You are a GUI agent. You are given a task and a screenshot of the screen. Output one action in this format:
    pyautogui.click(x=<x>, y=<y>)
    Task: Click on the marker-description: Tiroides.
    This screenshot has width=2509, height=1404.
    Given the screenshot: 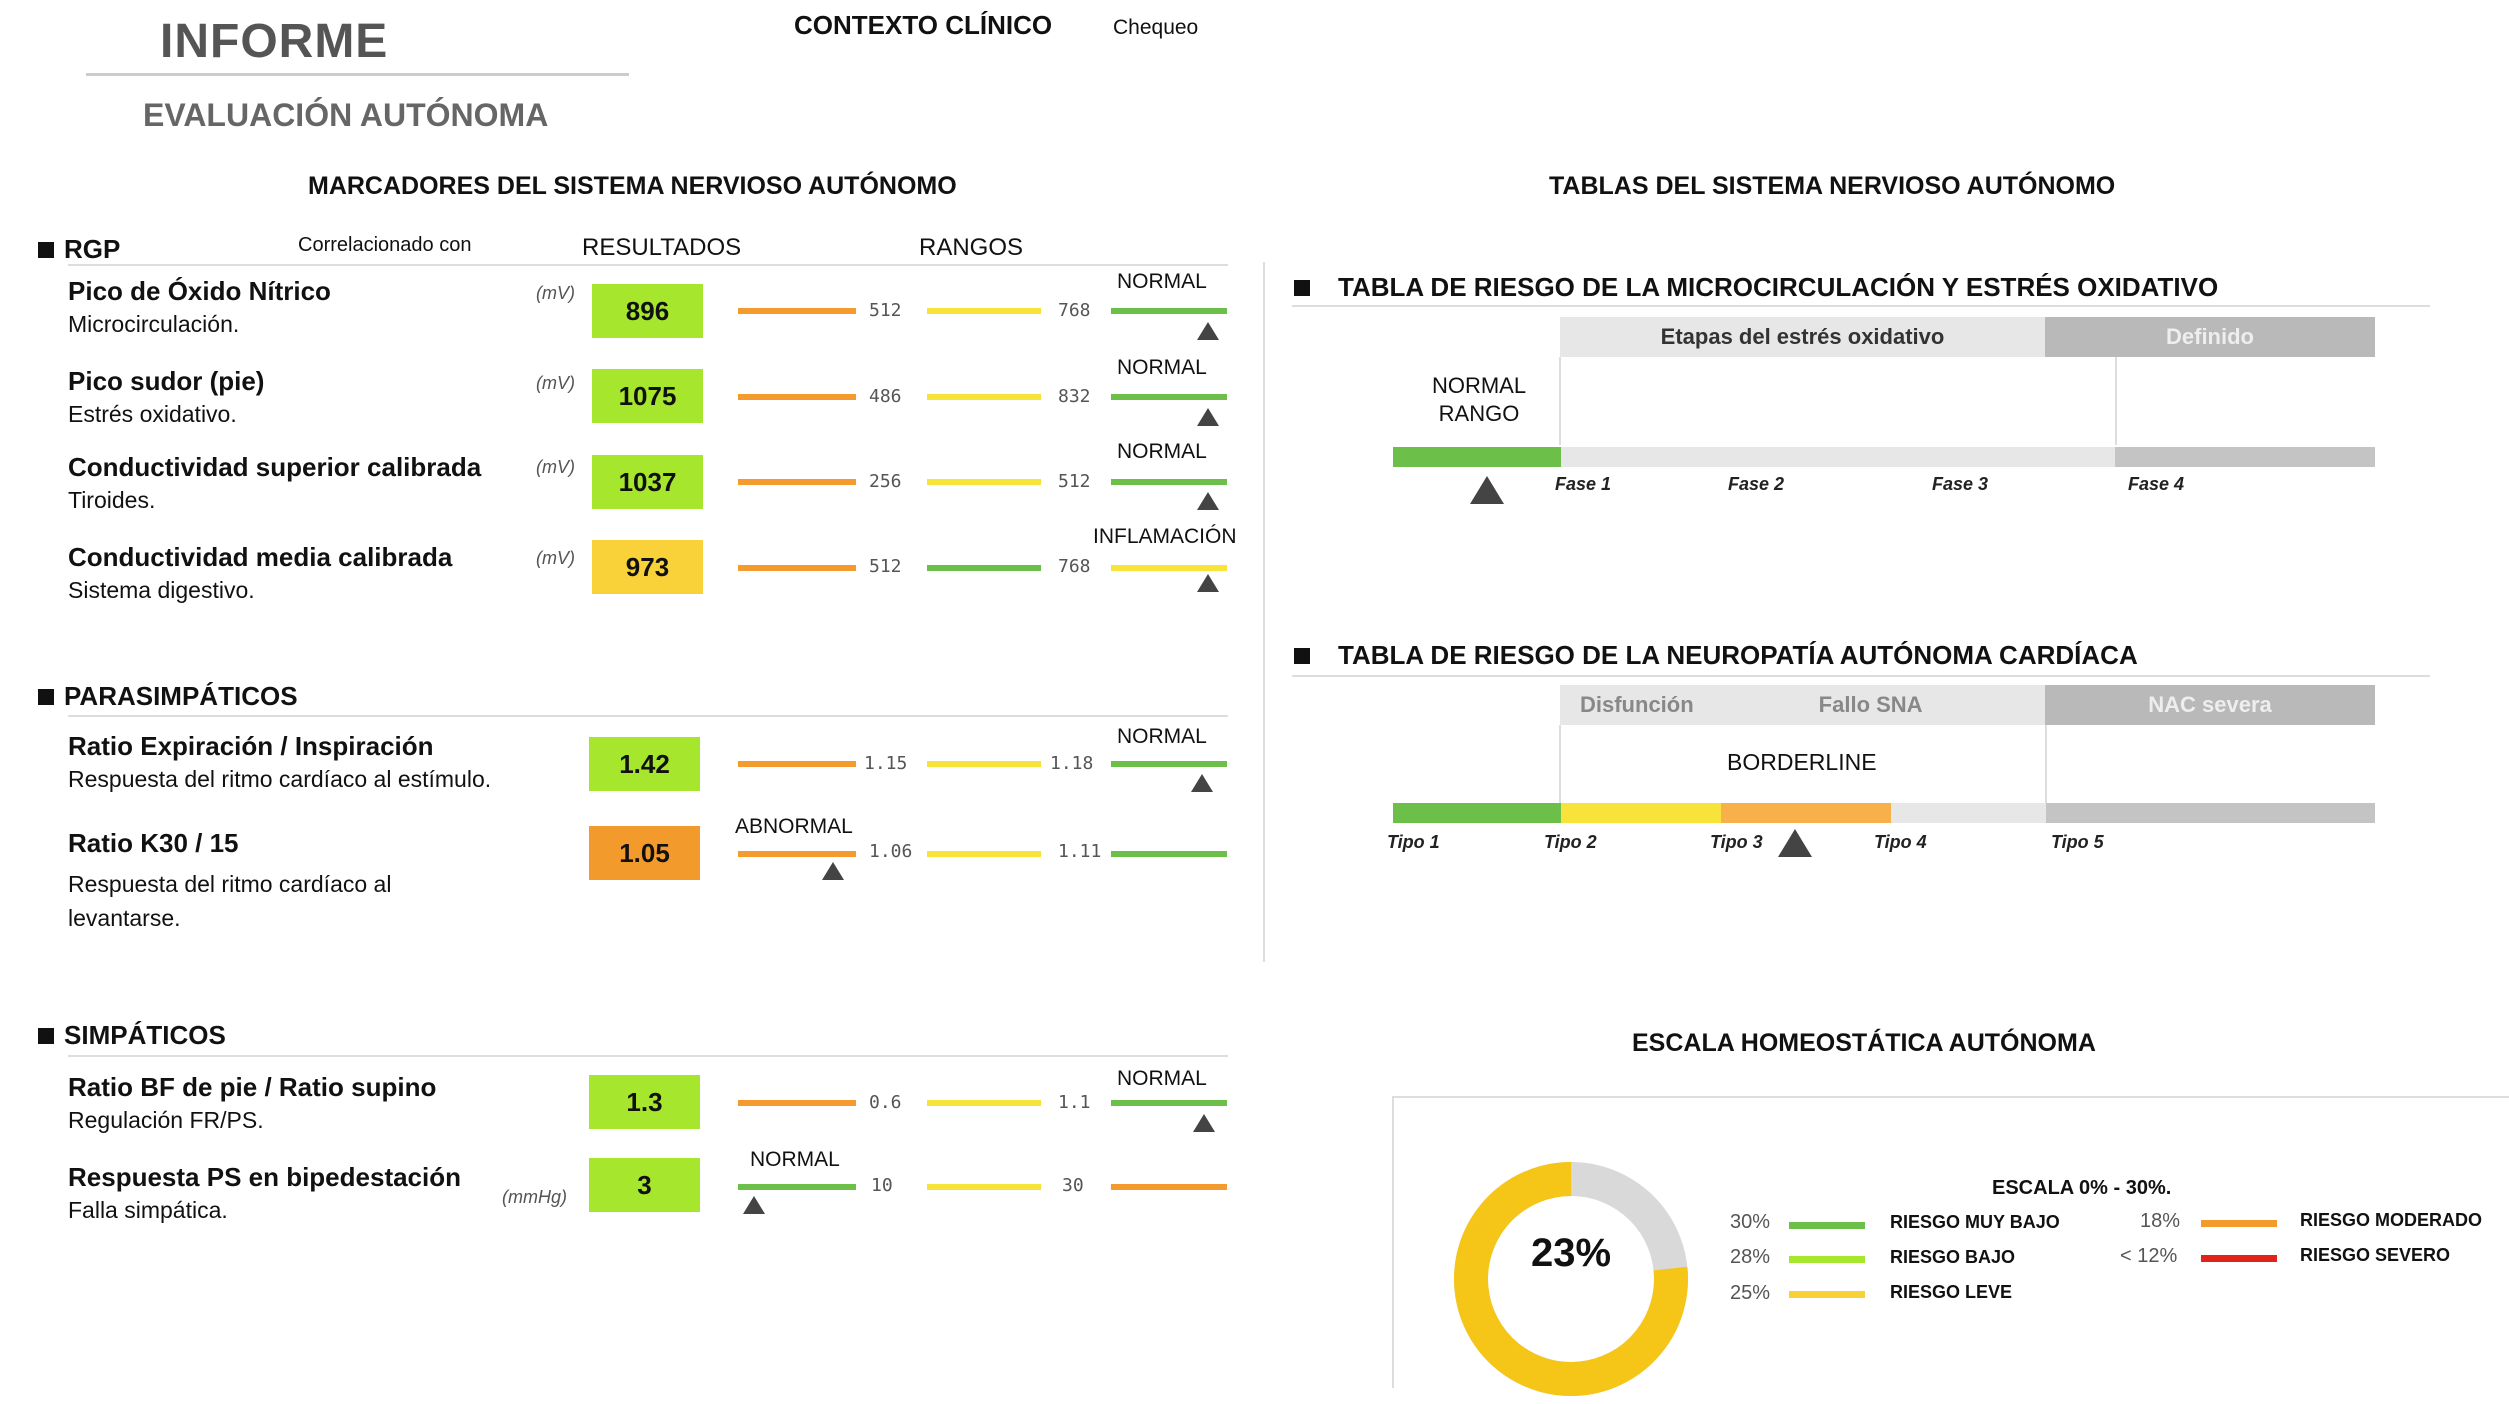 What is the action you would take?
    pyautogui.click(x=112, y=500)
    